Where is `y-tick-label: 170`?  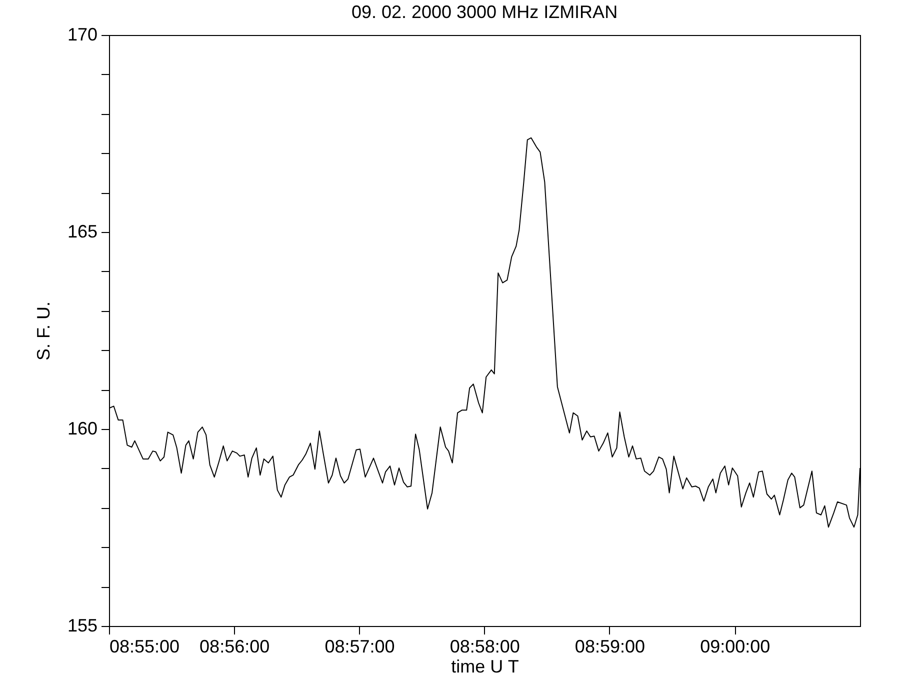 y-tick-label: 170 is located at coordinates (82, 34).